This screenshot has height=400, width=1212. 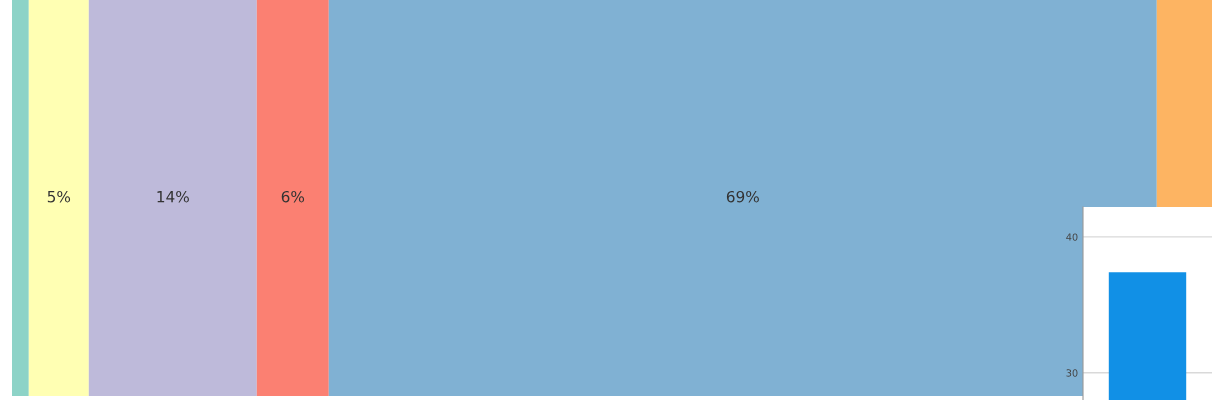 I want to click on data-label: 14%, so click(x=173, y=196).